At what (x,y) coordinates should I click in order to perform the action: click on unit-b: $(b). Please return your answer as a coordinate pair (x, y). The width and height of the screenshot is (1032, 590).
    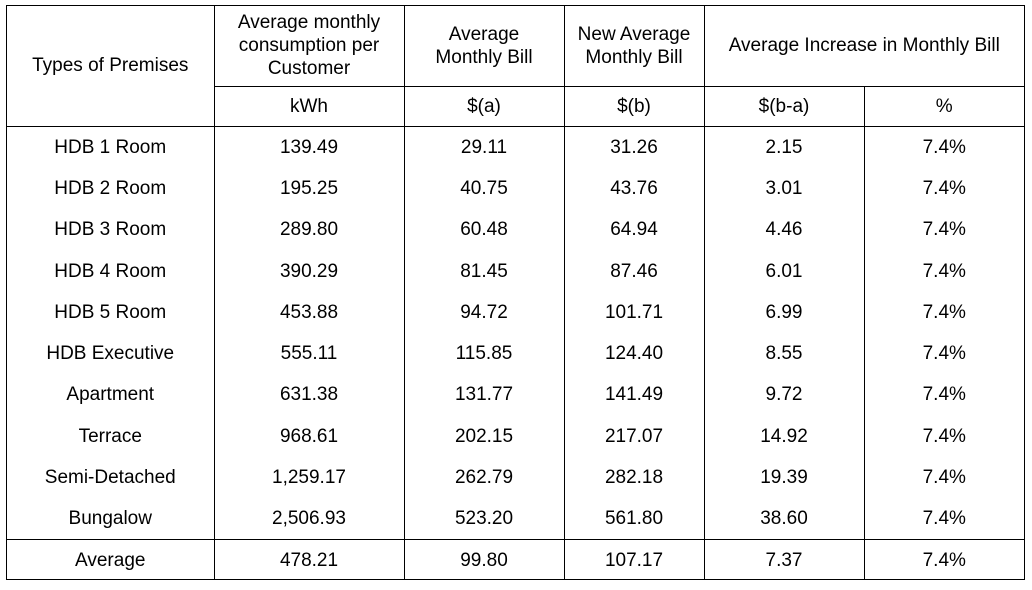
    Looking at the image, I should click on (634, 106).